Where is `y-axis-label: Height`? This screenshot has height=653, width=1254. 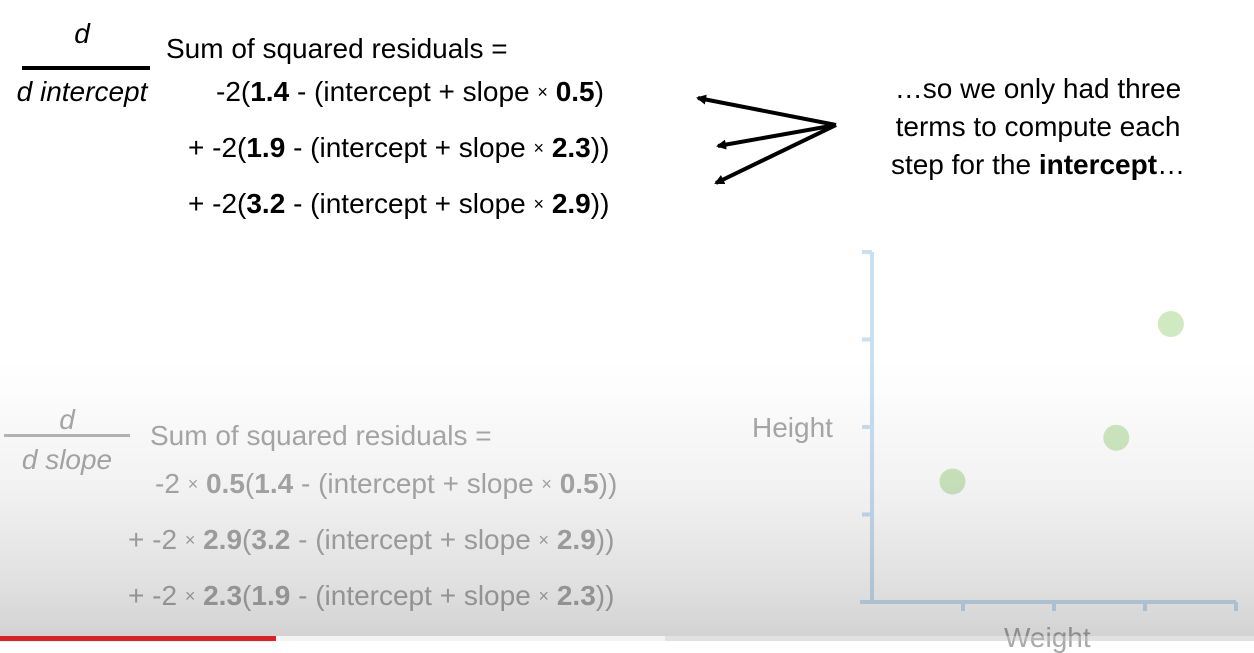 y-axis-label: Height is located at coordinates (792, 427).